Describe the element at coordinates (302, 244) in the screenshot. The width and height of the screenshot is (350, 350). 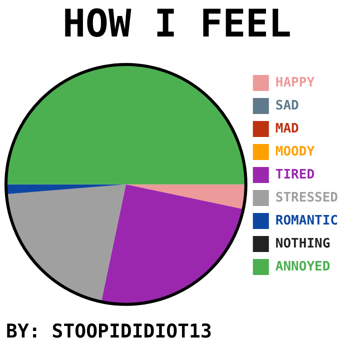
I see `legend-label: NOTHING` at that location.